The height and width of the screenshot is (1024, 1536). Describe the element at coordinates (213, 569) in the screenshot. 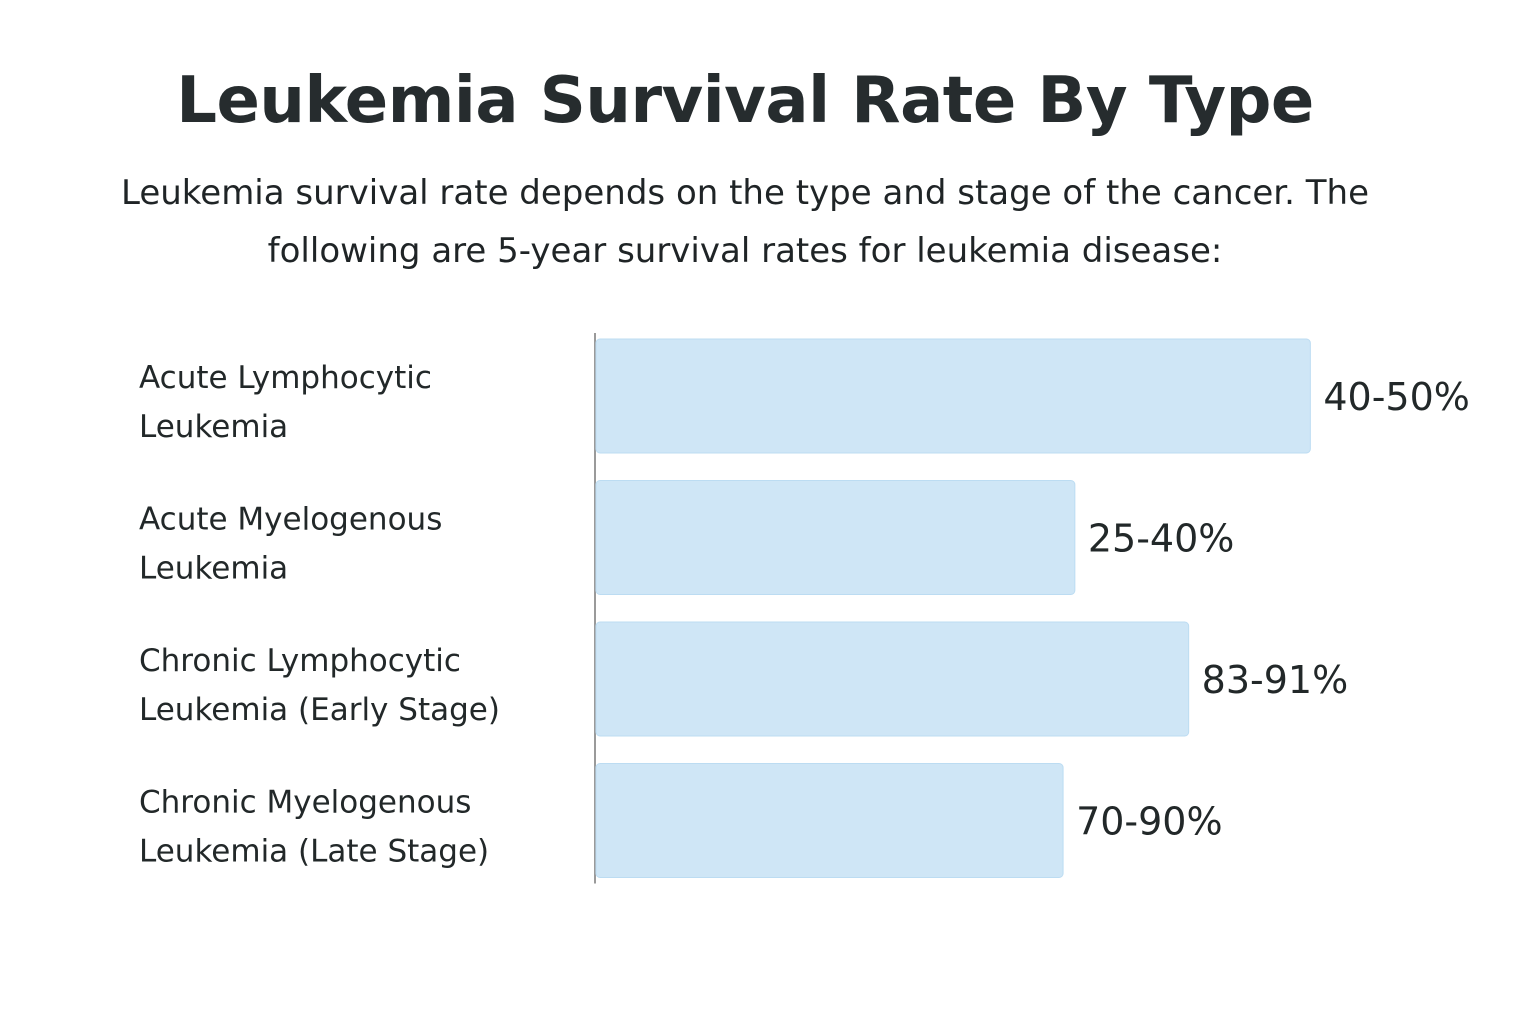

I see `category-label-2-line-2: Leukemia` at that location.